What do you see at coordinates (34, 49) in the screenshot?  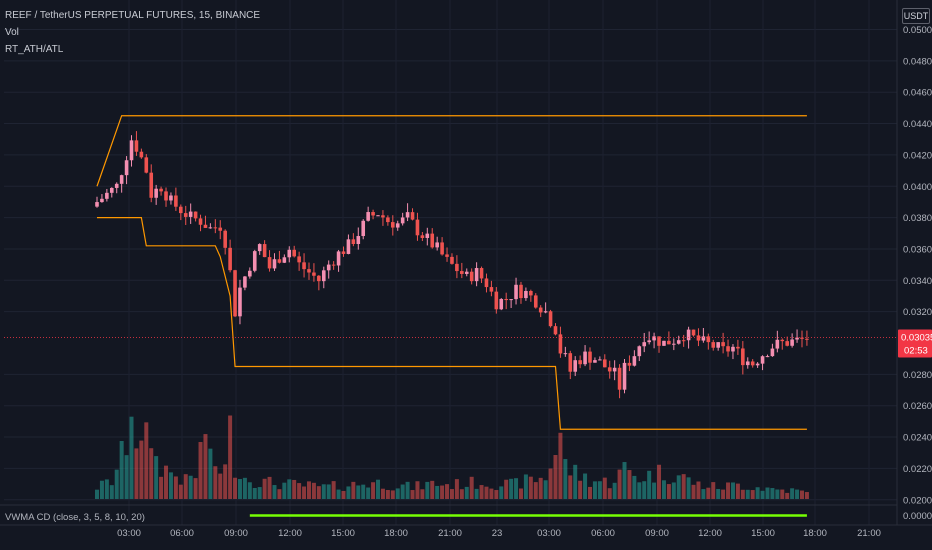 I see `indicator-legend: RT_ATH/ATL` at bounding box center [34, 49].